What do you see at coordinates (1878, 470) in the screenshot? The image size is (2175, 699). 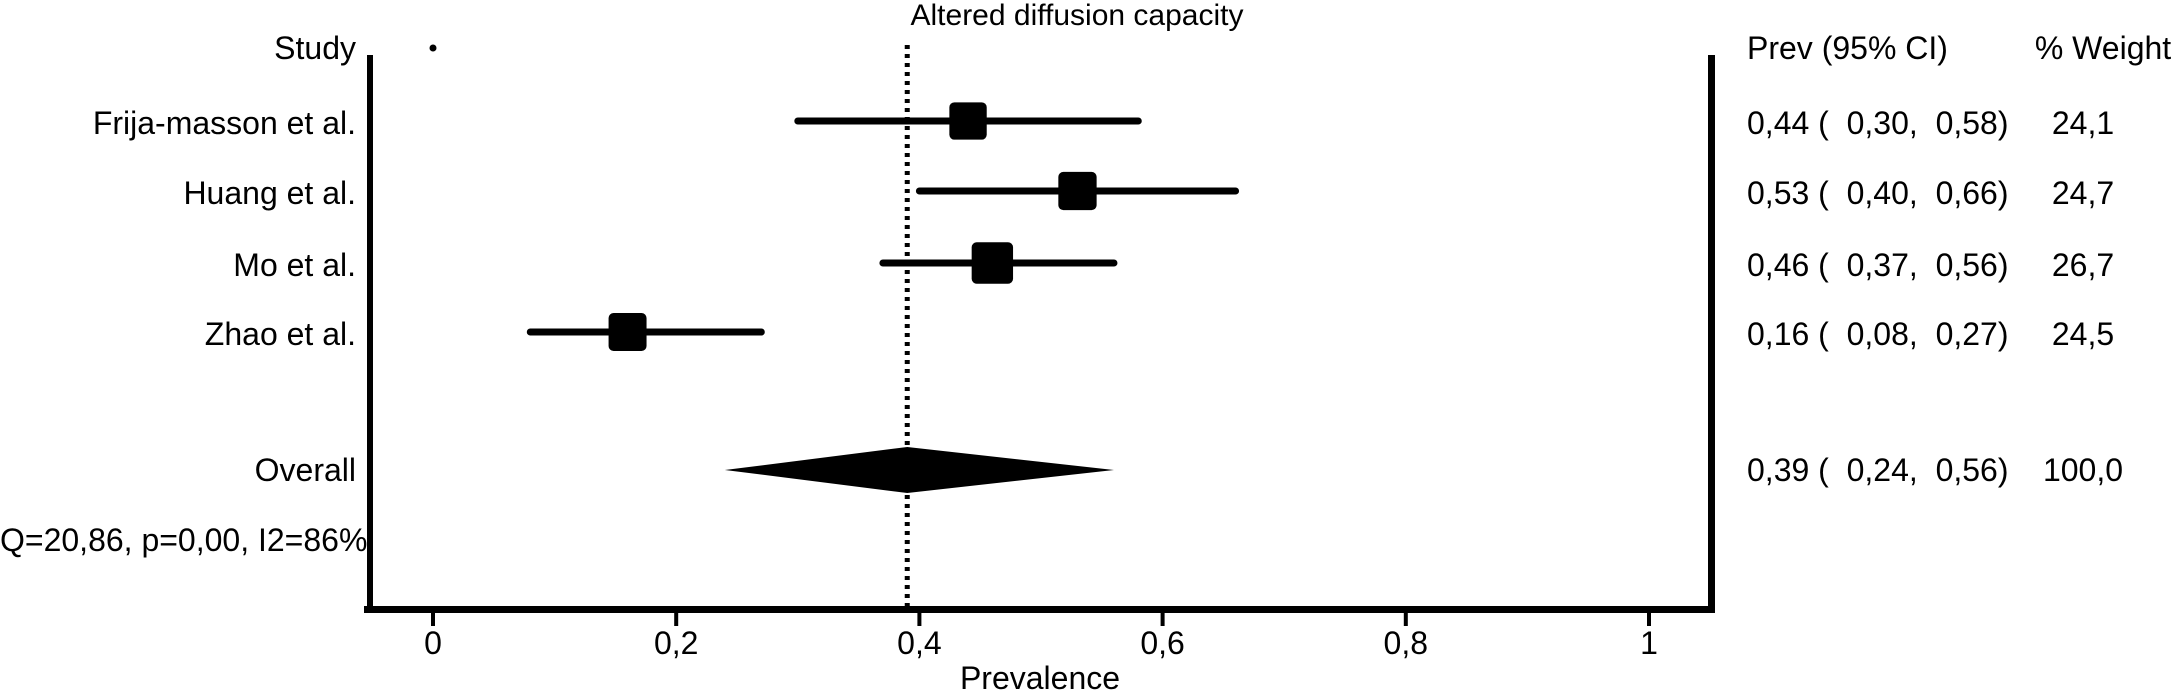 I see `overall-prev-value: 0,39 ( 0,24, 0,56)` at bounding box center [1878, 470].